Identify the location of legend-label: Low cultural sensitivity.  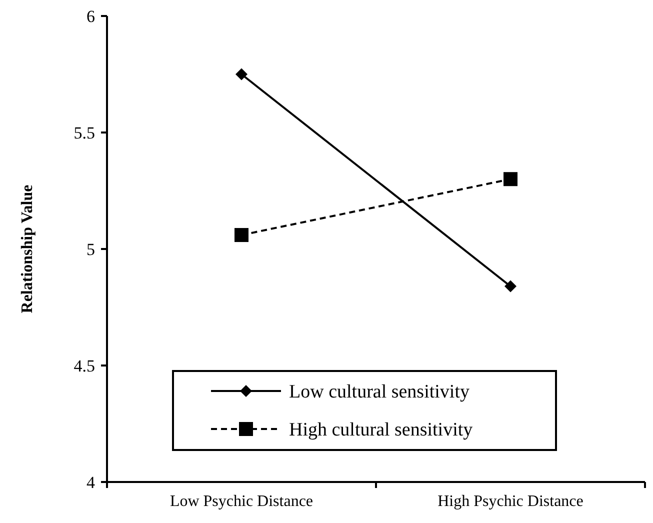
(379, 392).